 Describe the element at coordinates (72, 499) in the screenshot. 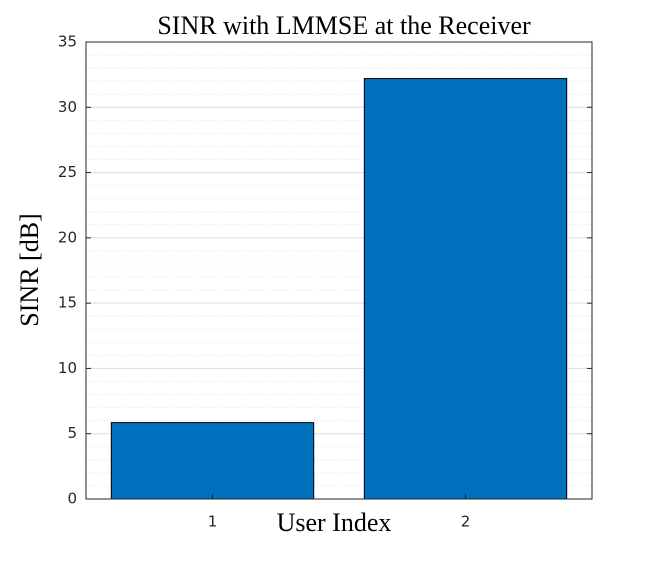

I see `y-tick-label: 0` at that location.